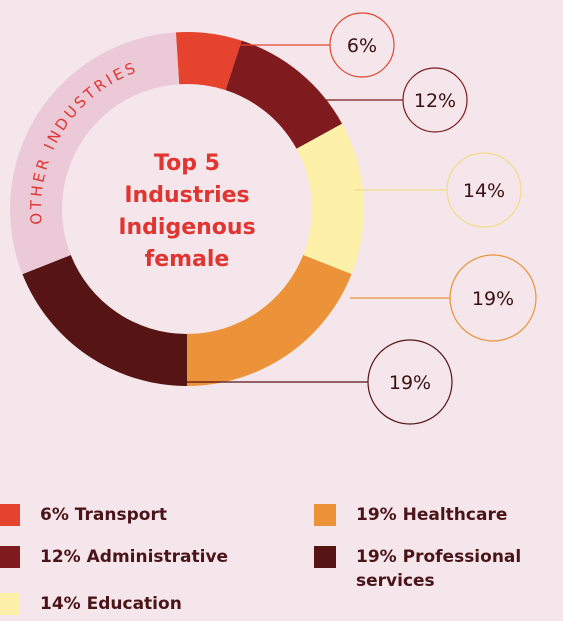  Describe the element at coordinates (54, 515) in the screenshot. I see `legend-value: 6%` at that location.